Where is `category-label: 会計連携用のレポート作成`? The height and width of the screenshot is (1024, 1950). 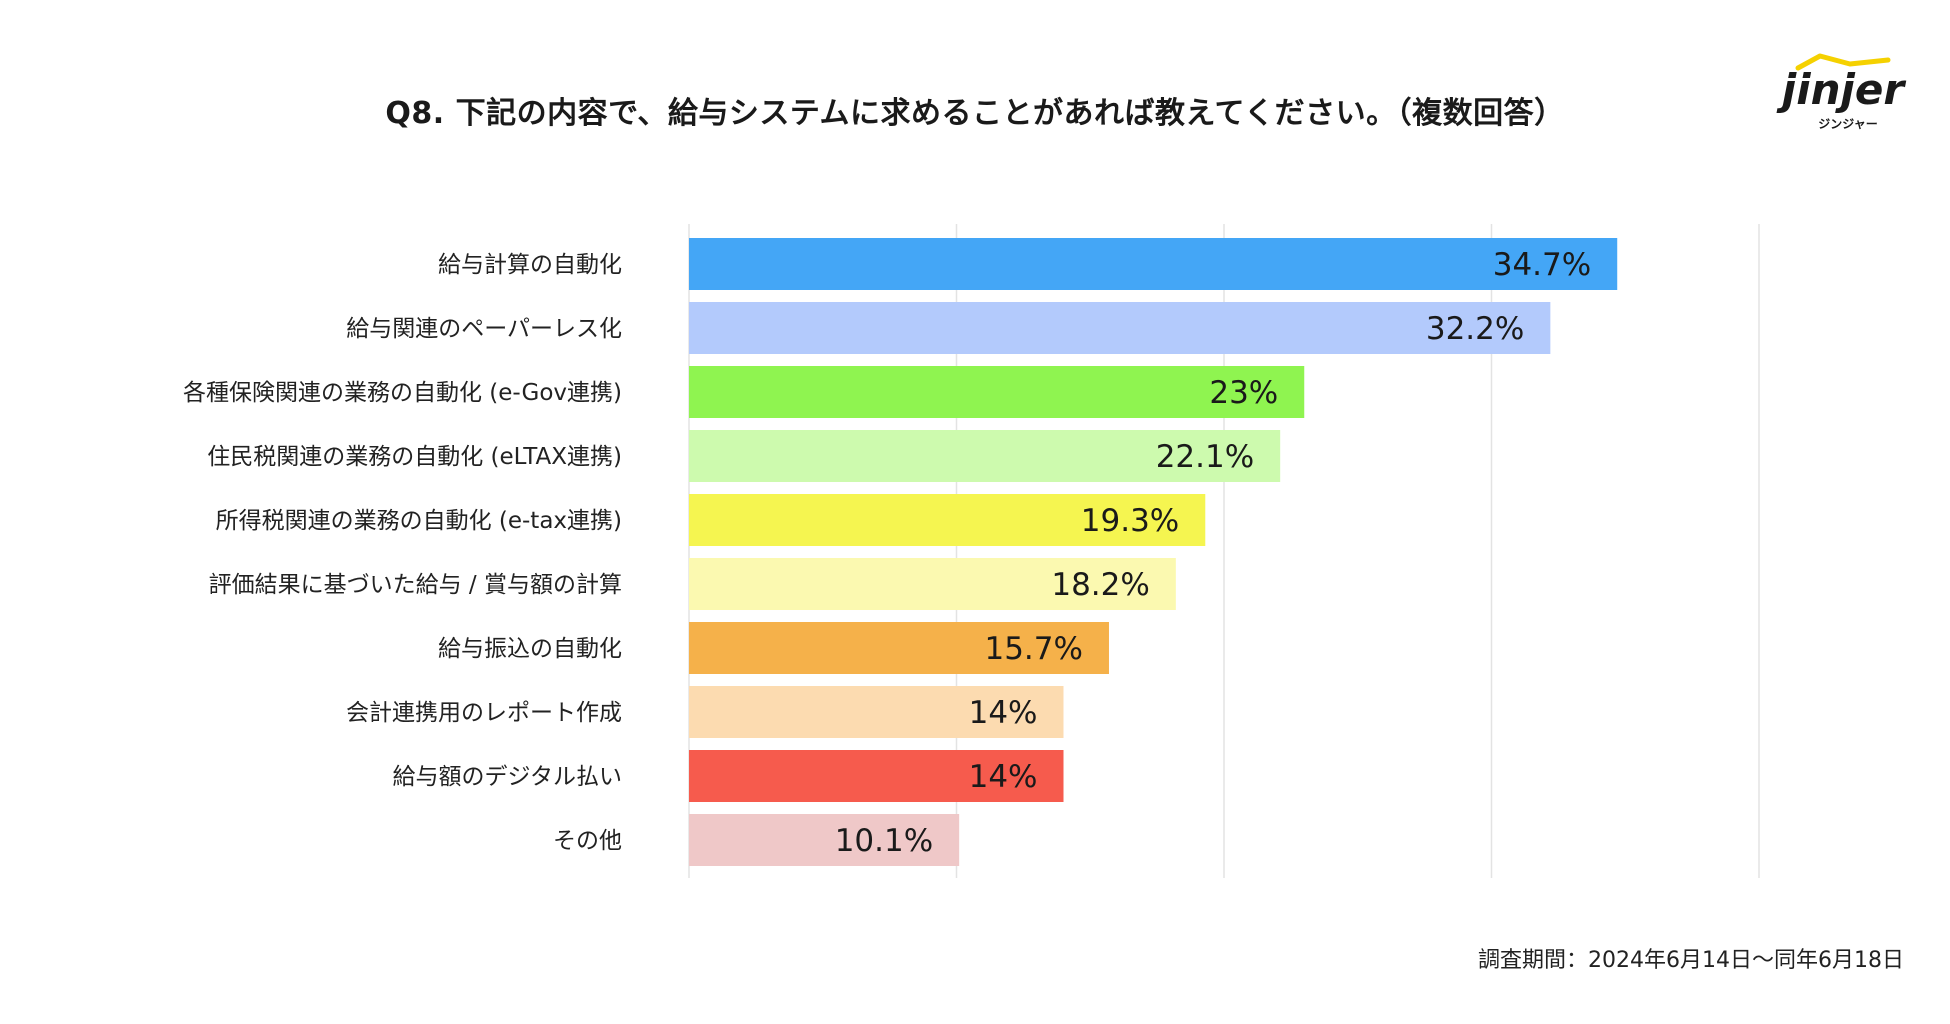
category-label: 会計連携用のレポート作成 is located at coordinates (484, 713).